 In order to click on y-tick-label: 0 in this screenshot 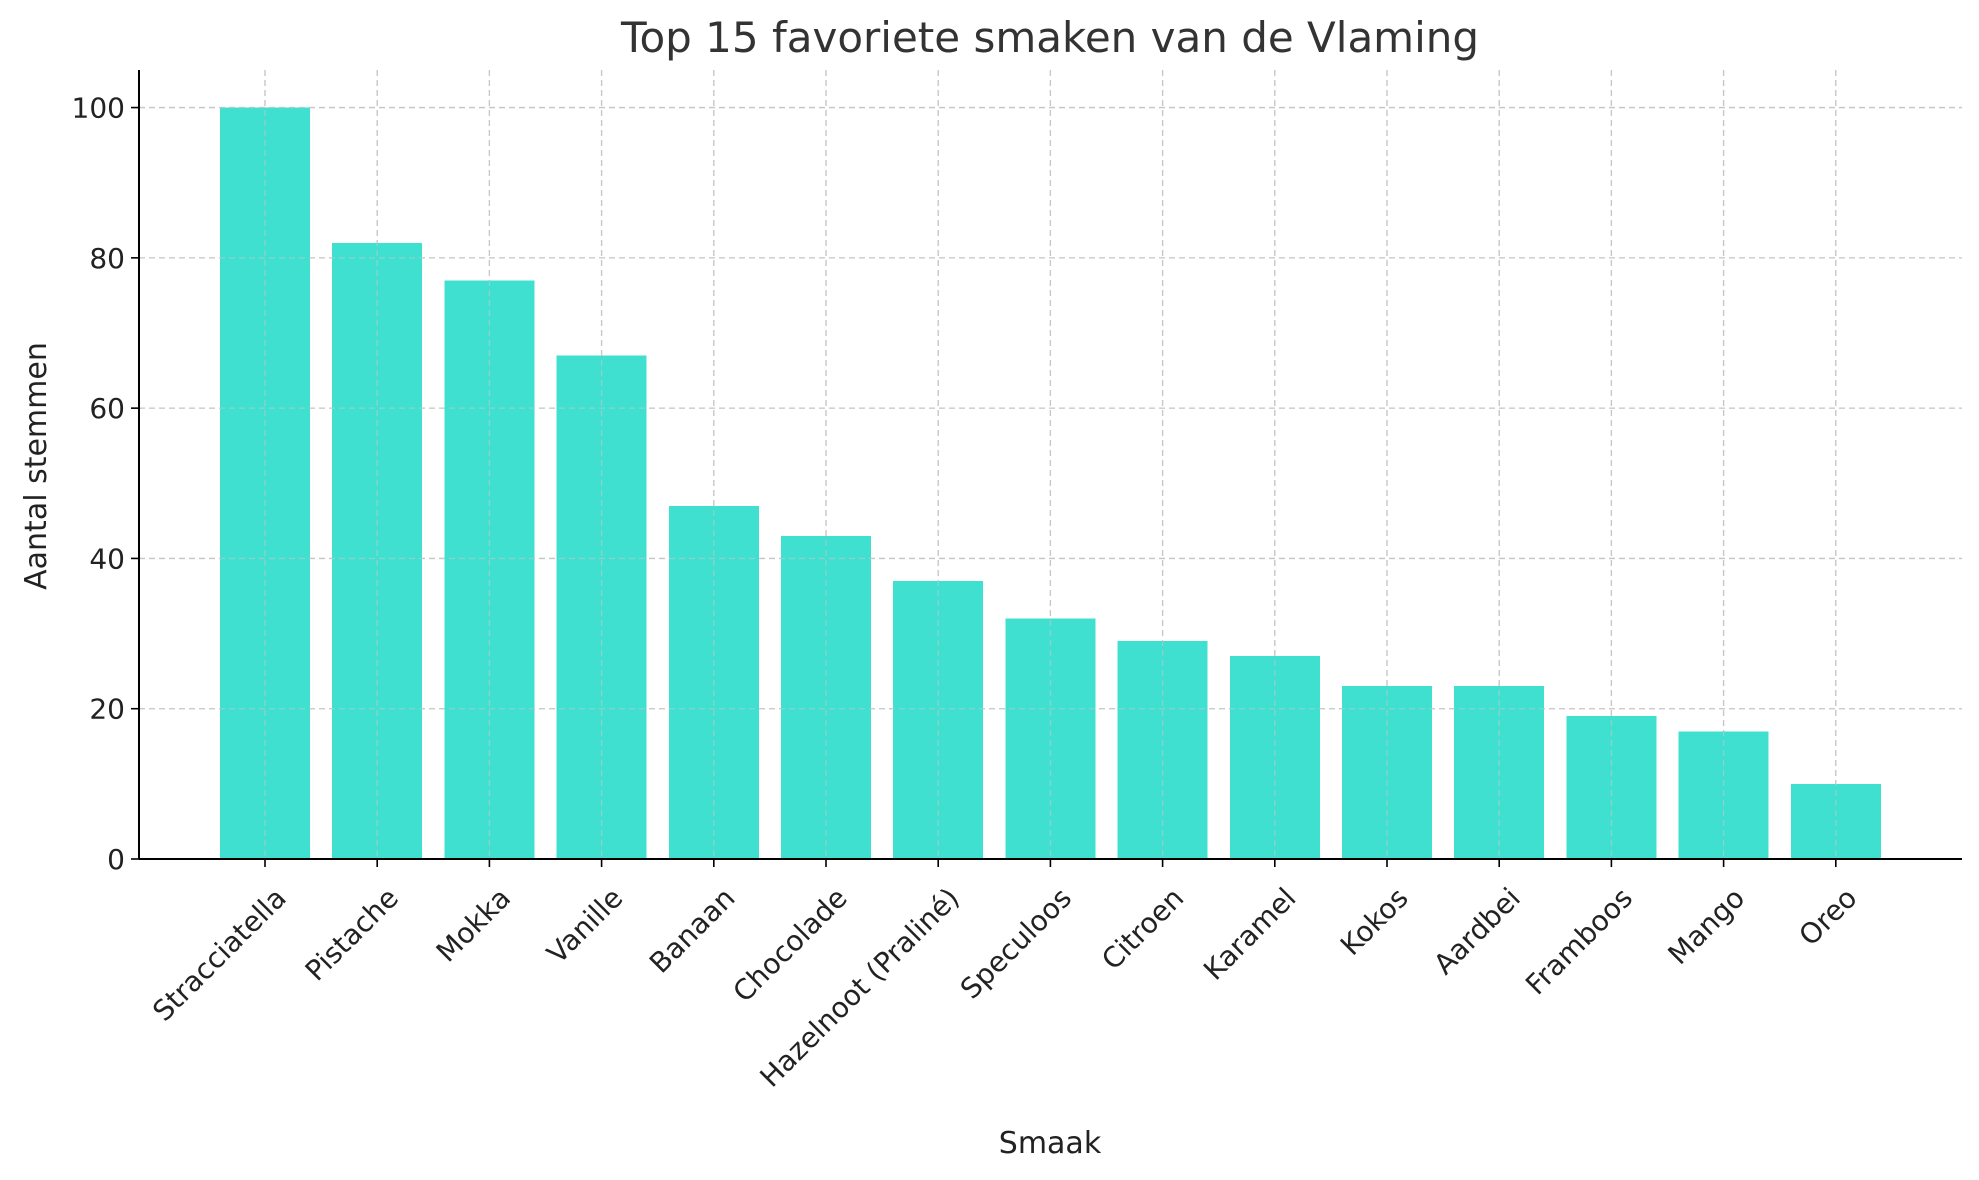, I will do `click(116, 859)`.